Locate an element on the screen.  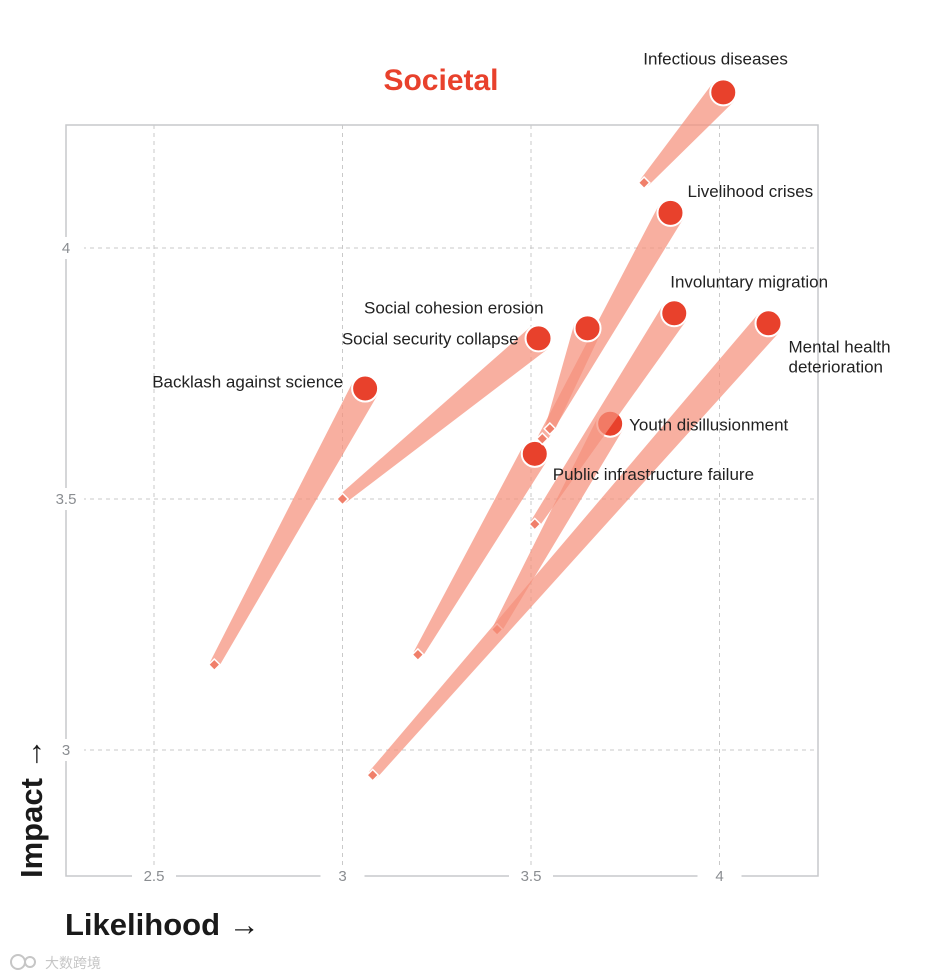
point-label: Involuntary migration is located at coordinates (749, 281).